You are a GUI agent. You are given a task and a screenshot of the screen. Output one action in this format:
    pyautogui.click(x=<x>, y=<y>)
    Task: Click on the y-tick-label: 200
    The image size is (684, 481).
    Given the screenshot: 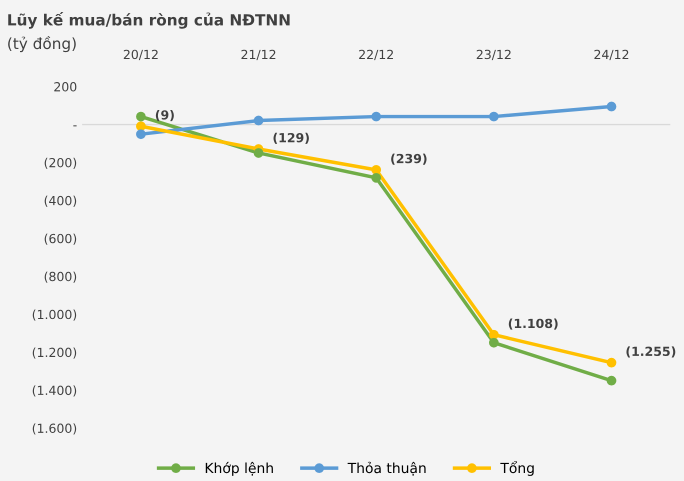 What is the action you would take?
    pyautogui.click(x=65, y=87)
    